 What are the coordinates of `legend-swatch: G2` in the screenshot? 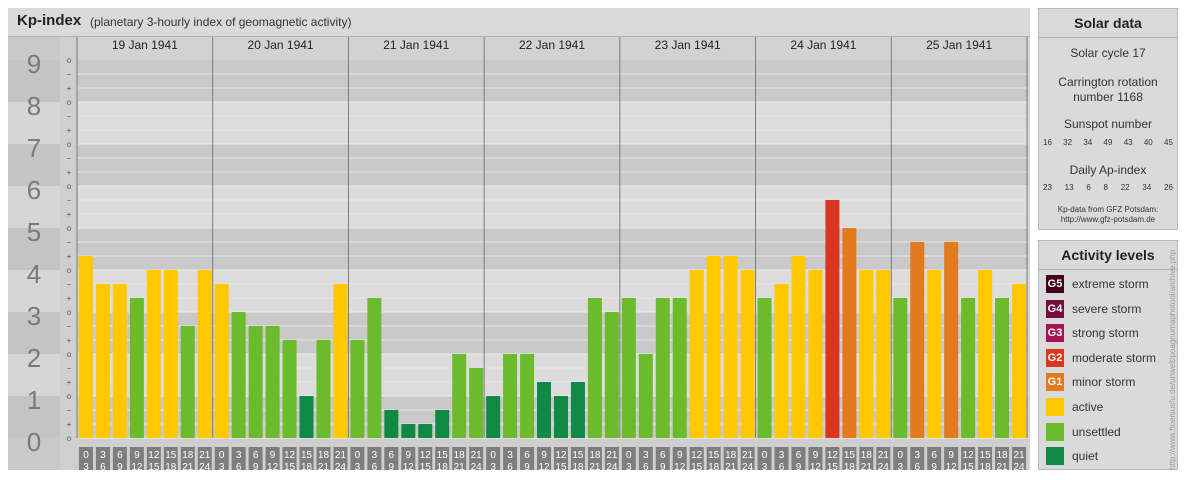 It's located at (1055, 357).